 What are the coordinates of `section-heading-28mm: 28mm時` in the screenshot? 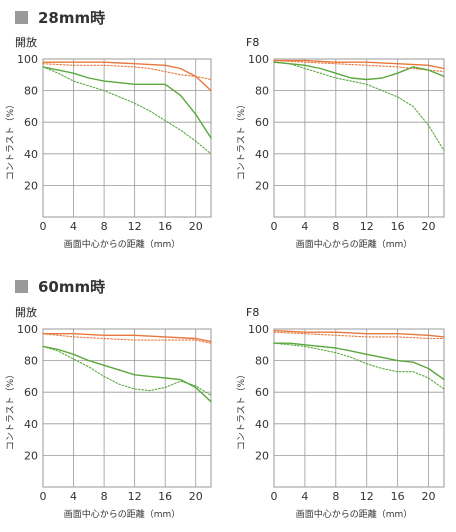 It's located at (60, 17).